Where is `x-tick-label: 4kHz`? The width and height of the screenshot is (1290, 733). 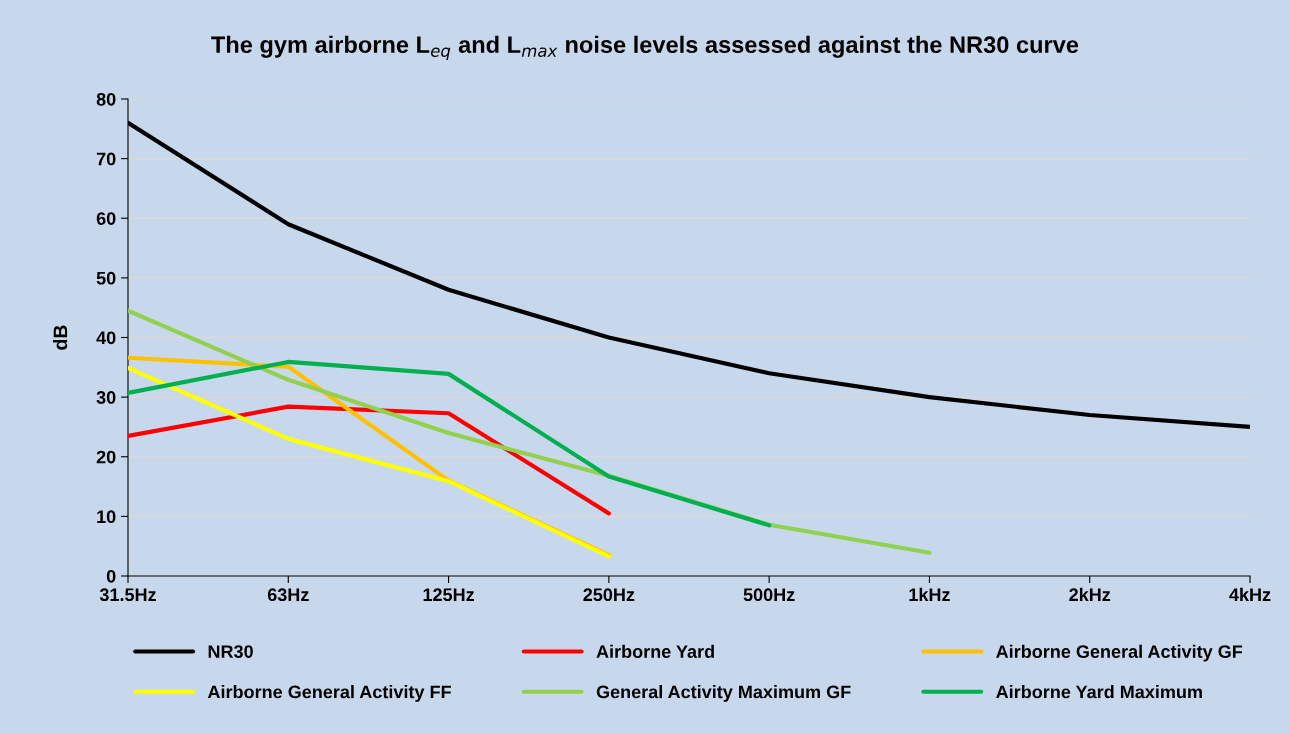 x-tick-label: 4kHz is located at coordinates (1250, 594).